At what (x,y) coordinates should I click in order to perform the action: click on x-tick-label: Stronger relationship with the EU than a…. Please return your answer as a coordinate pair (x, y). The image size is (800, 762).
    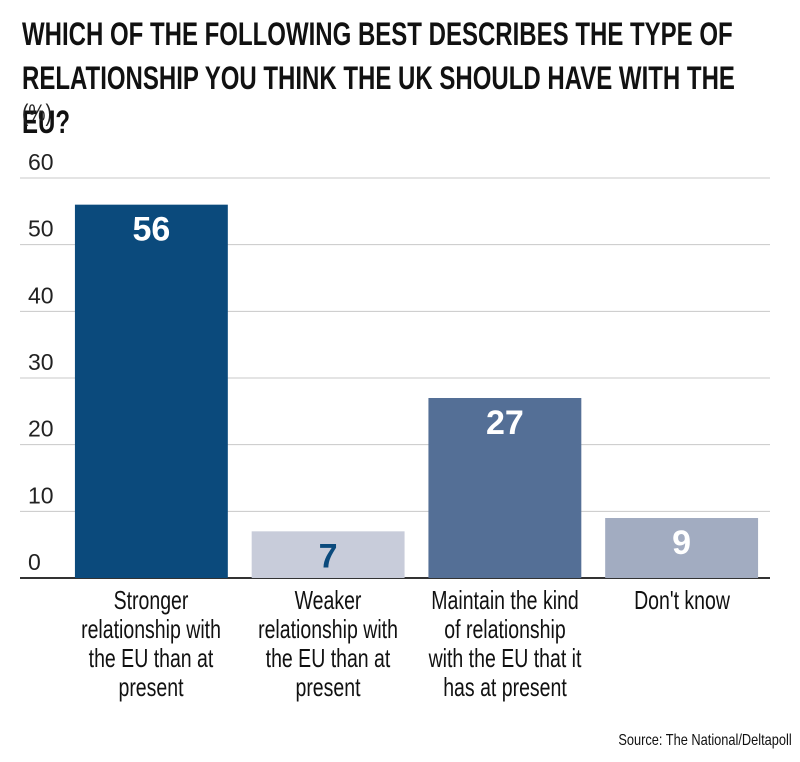
    Looking at the image, I should click on (151, 643).